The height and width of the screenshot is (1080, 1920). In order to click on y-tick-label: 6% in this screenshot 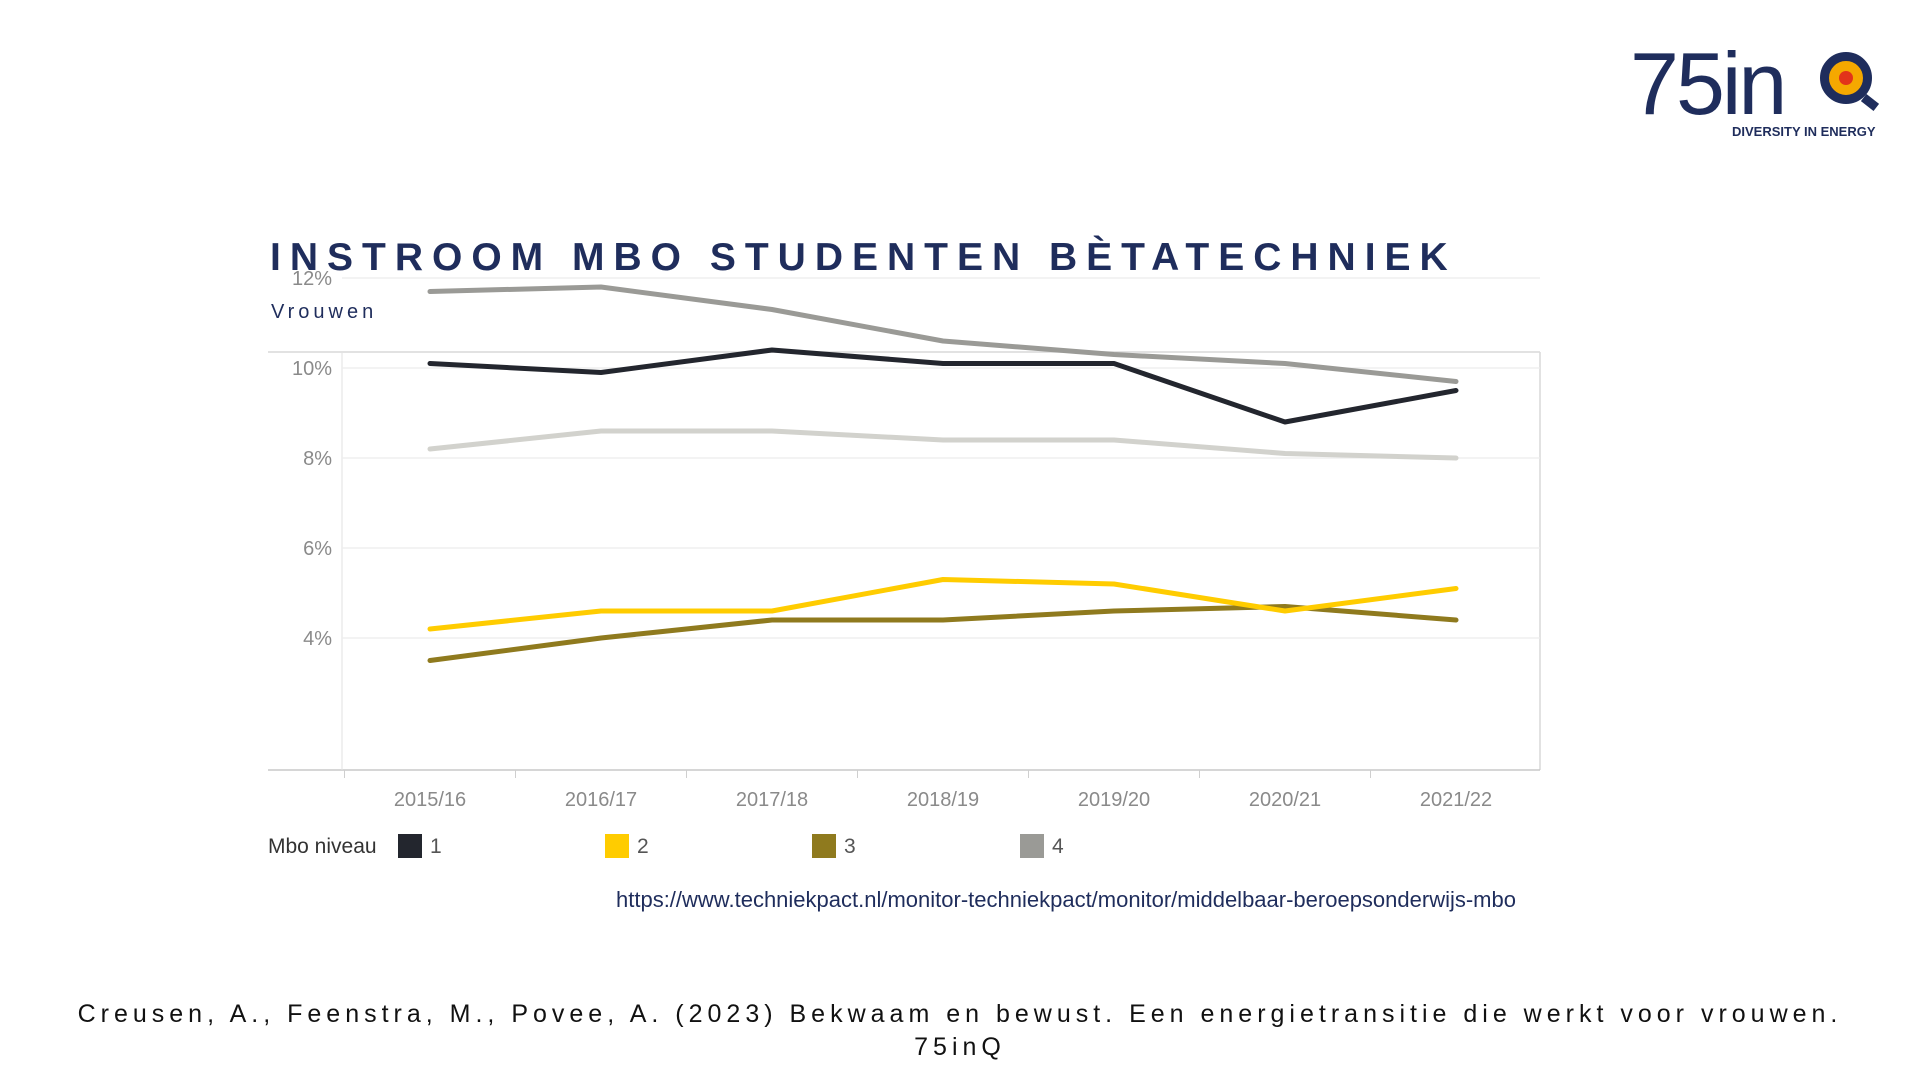, I will do `click(317, 549)`.